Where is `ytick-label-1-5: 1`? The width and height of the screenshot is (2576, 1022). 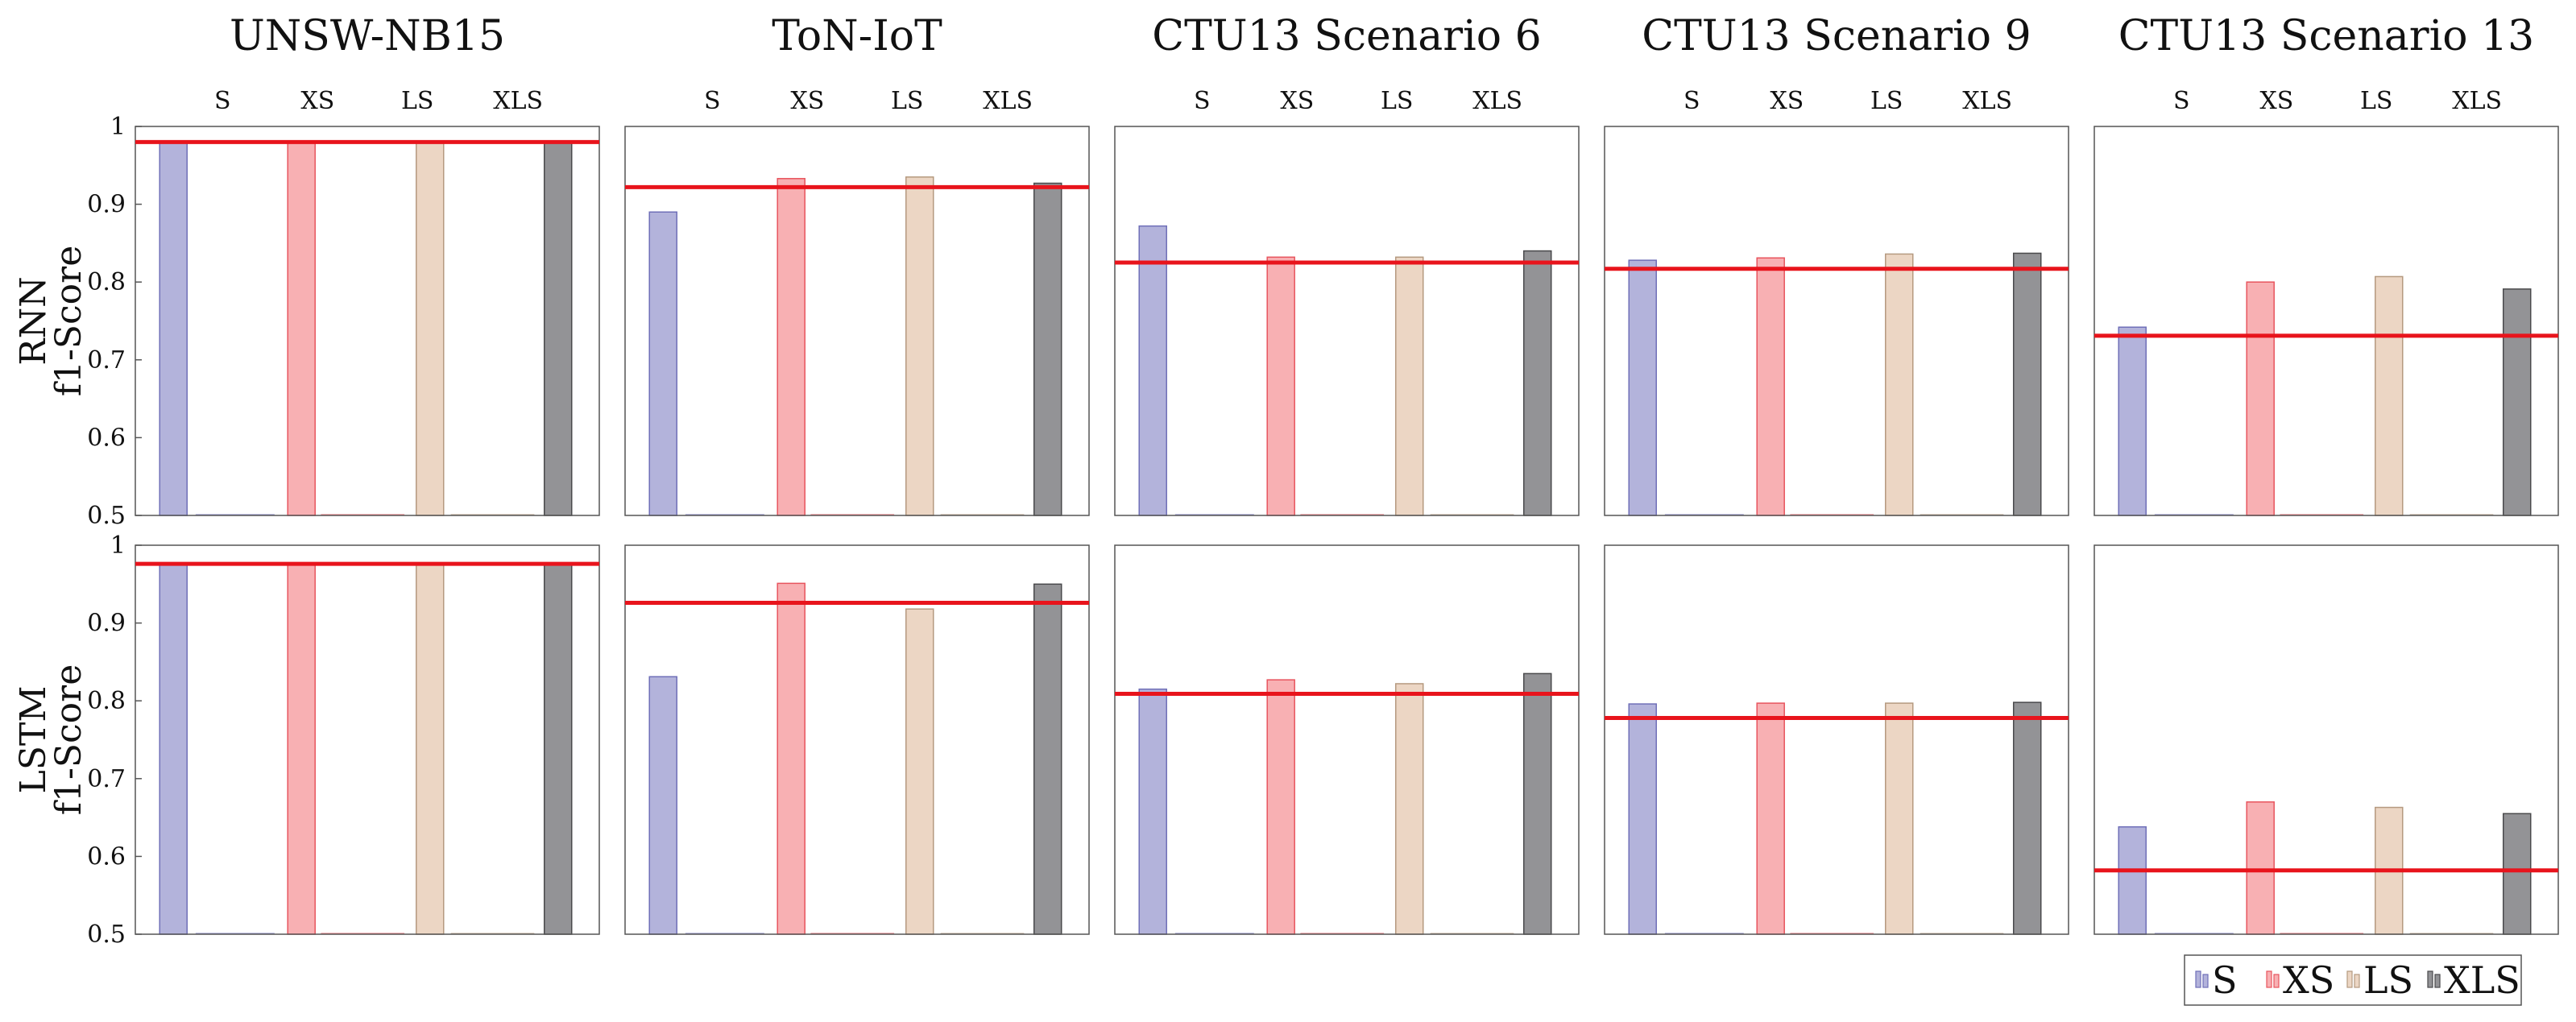
ytick-label-1-5: 1 is located at coordinates (118, 546).